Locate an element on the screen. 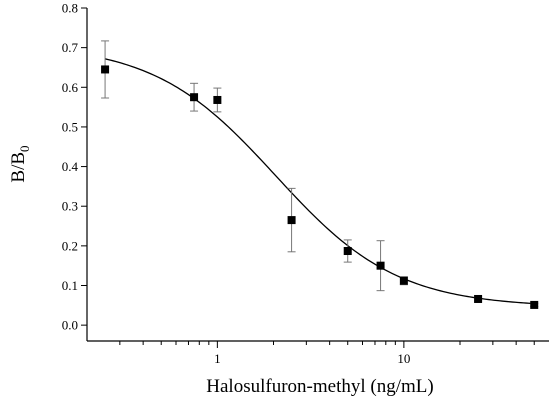 This screenshot has width=550, height=403. x-tick-label: 1 is located at coordinates (217, 358).